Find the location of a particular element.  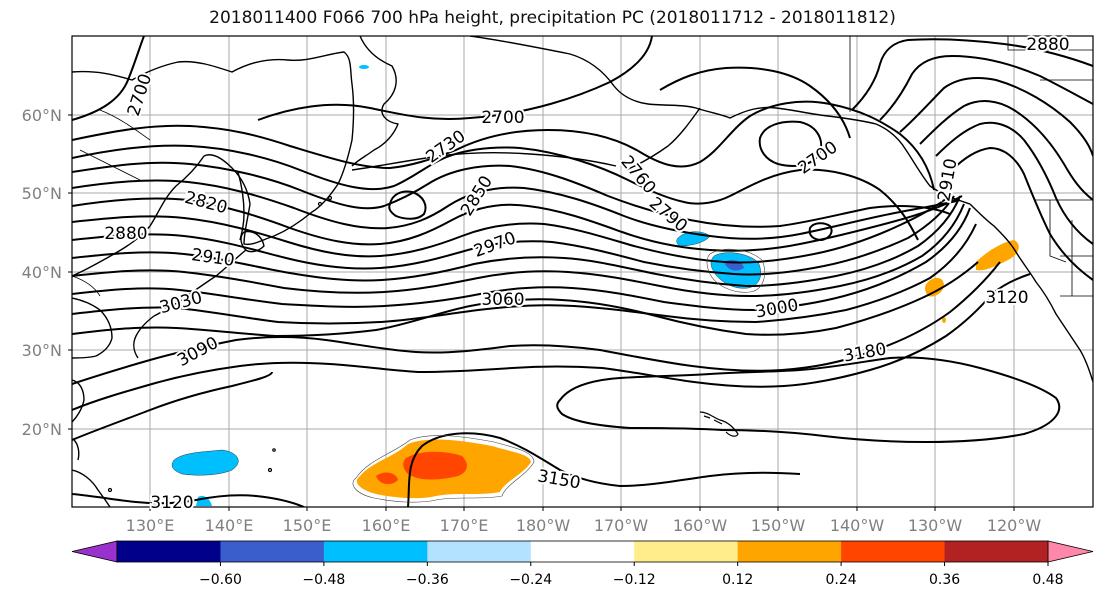

contour-2700-cyclone is located at coordinates (455, 78).